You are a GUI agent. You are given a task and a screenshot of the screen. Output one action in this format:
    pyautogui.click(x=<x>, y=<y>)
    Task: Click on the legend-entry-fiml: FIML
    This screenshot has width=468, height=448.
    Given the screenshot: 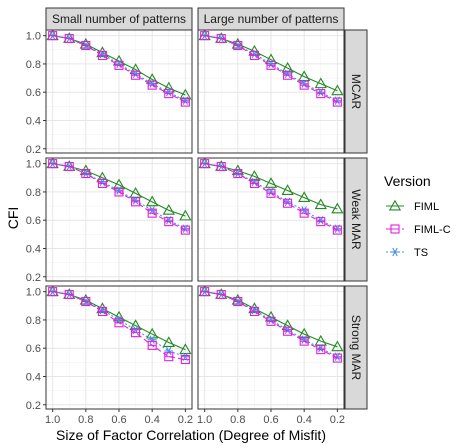 What is the action you would take?
    pyautogui.click(x=412, y=206)
    